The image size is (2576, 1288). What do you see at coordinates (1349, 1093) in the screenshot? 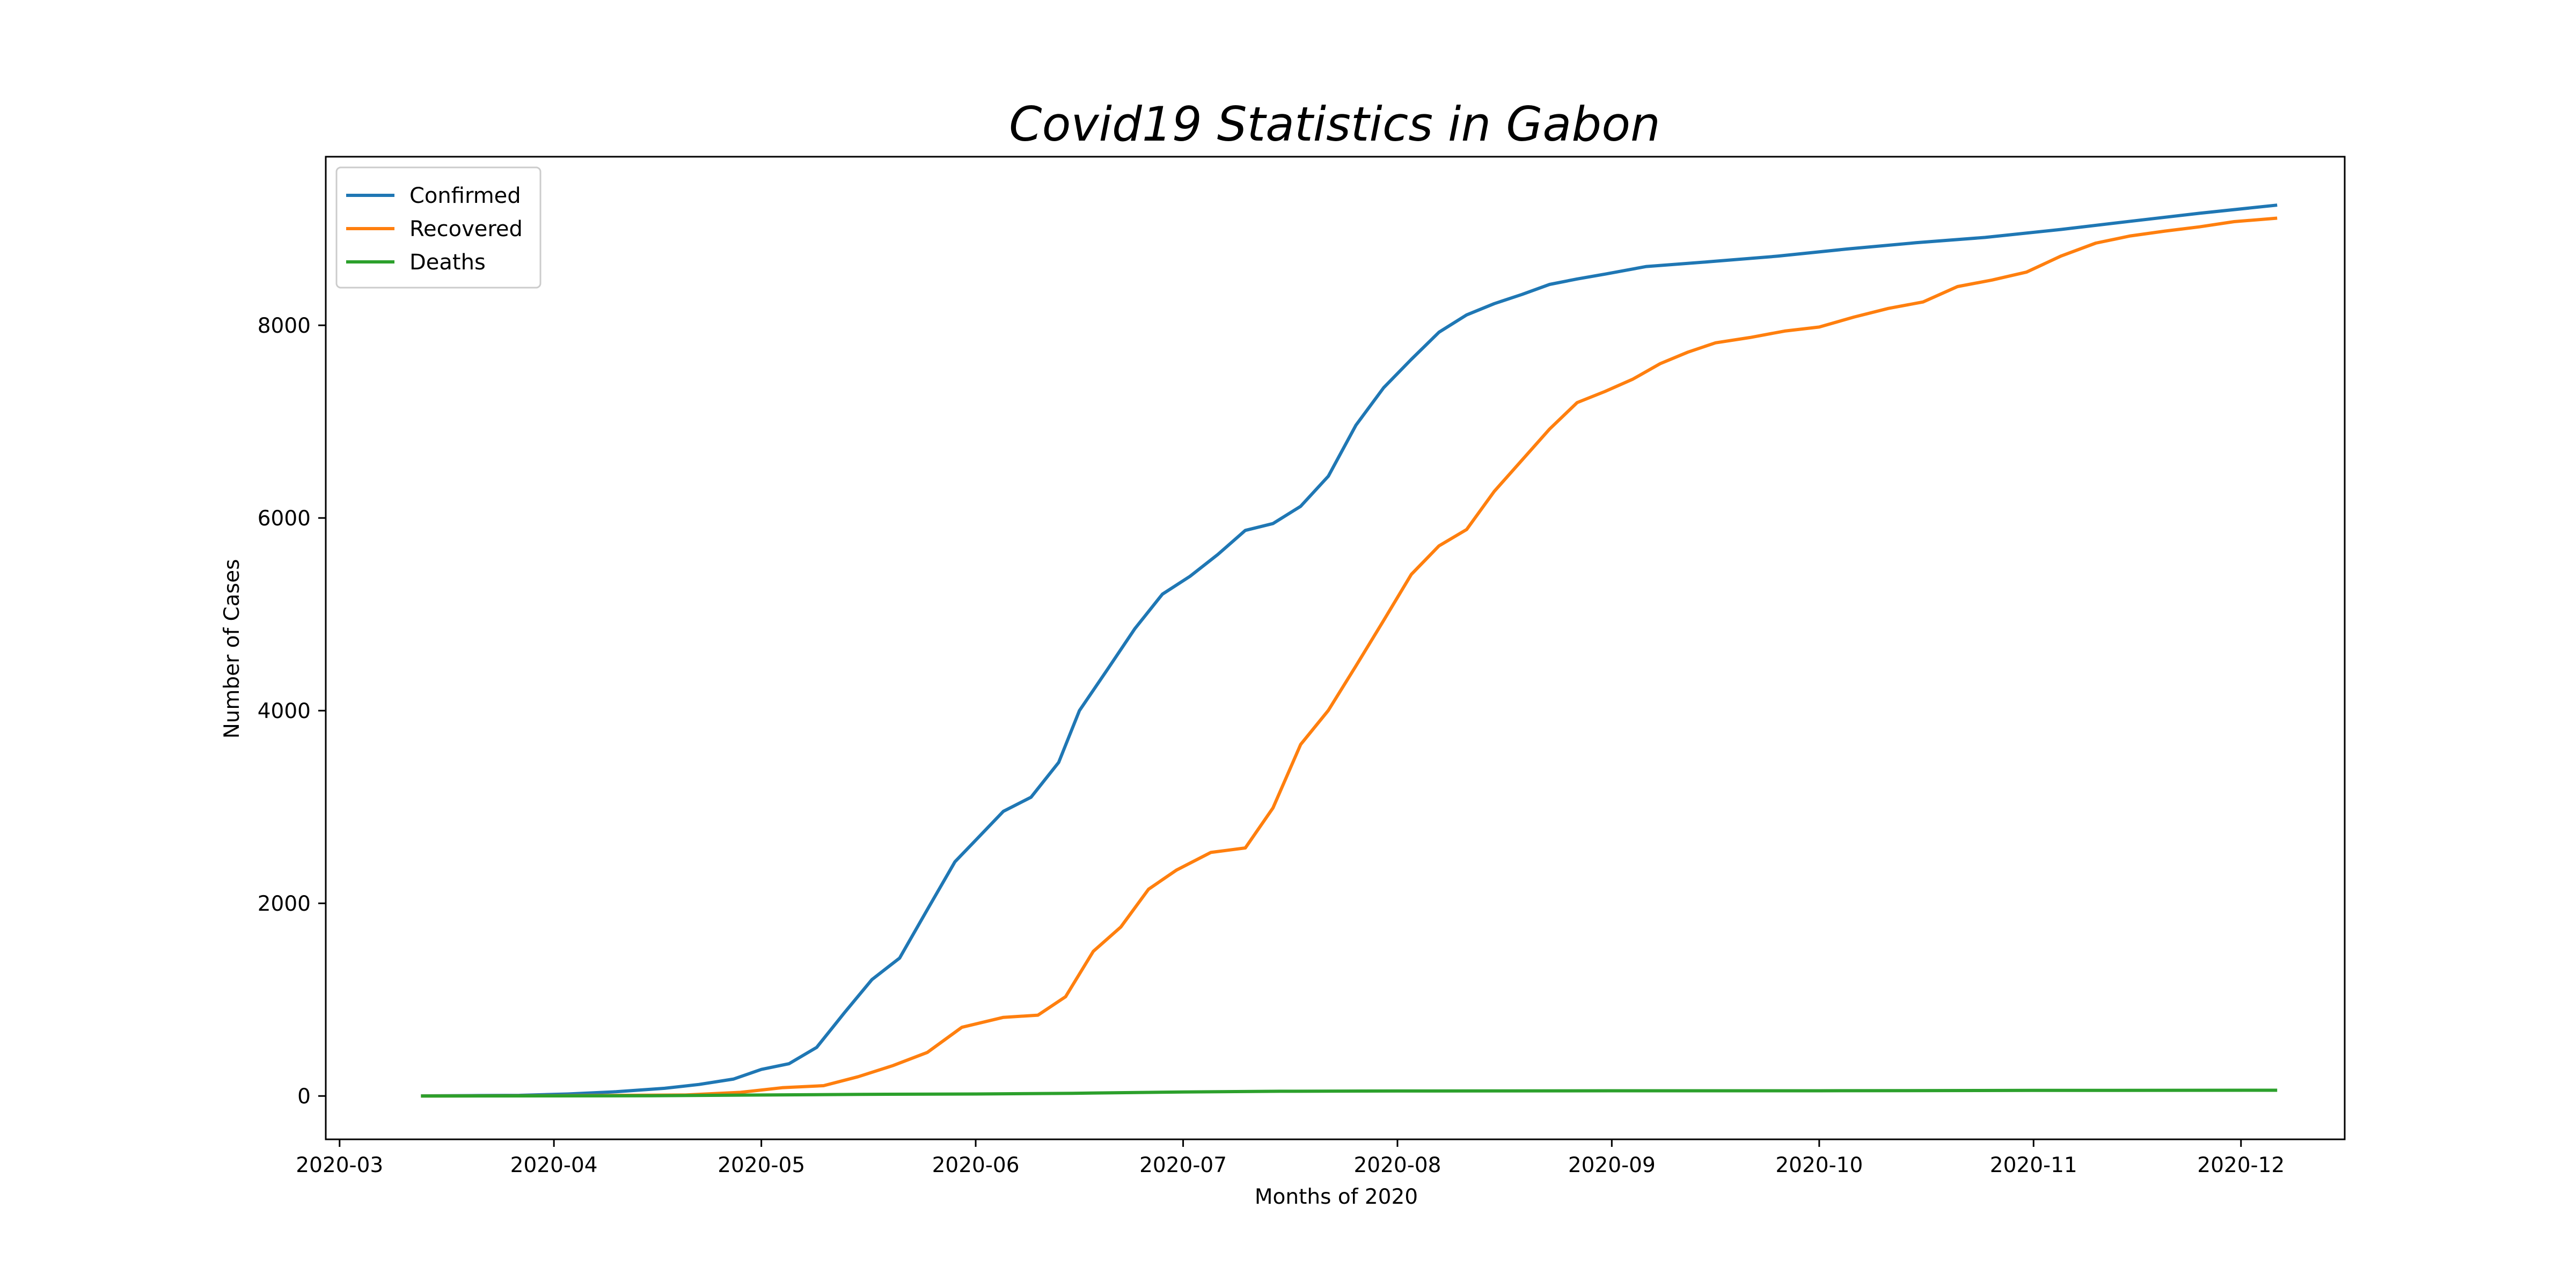
I see `series-line-deaths` at bounding box center [1349, 1093].